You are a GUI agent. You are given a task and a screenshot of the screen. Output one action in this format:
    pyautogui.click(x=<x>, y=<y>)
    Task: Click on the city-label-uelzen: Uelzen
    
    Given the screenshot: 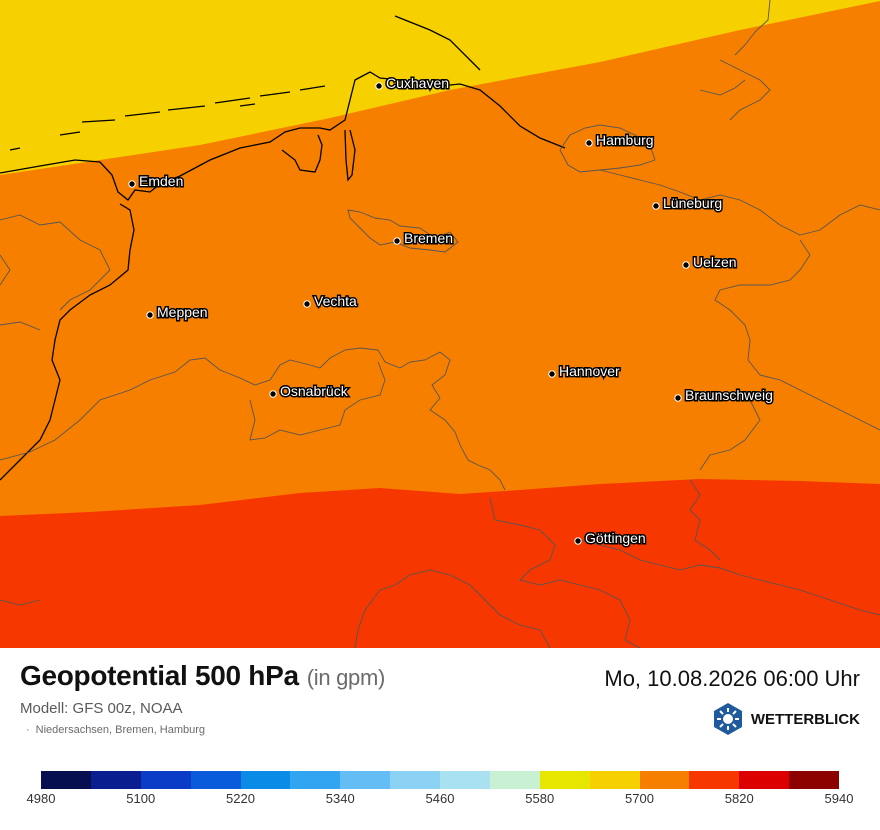 What is the action you would take?
    pyautogui.click(x=715, y=262)
    